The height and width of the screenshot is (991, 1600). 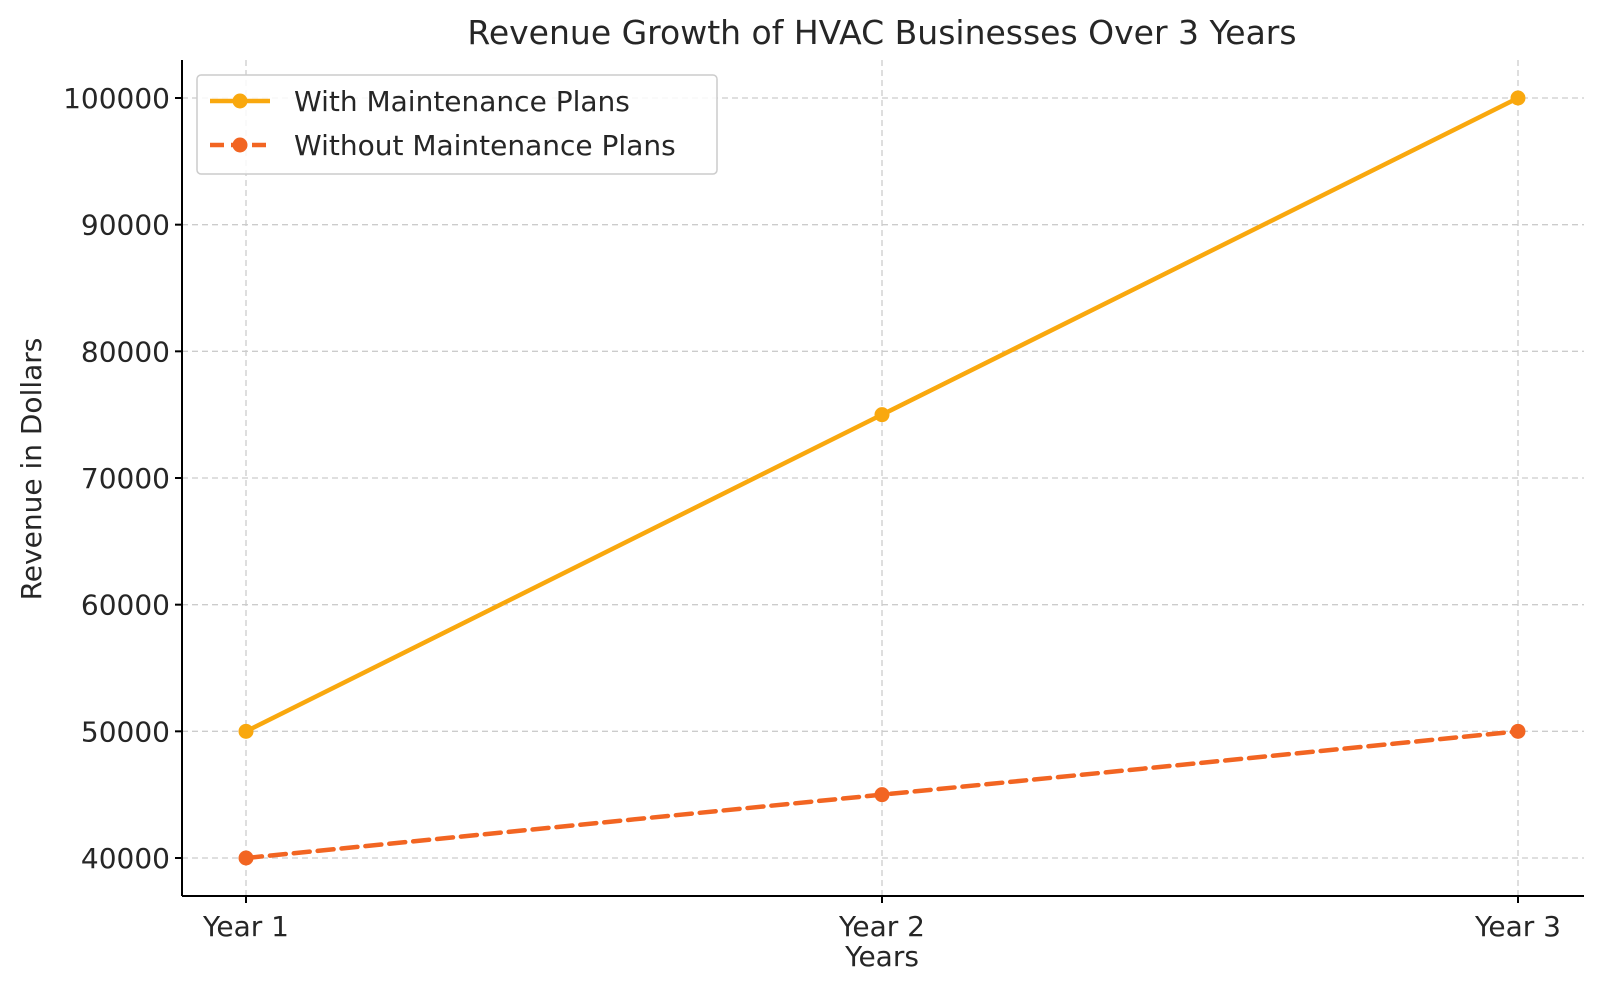 I want to click on y-axis-label: Revenue in Dollars, so click(x=31, y=469).